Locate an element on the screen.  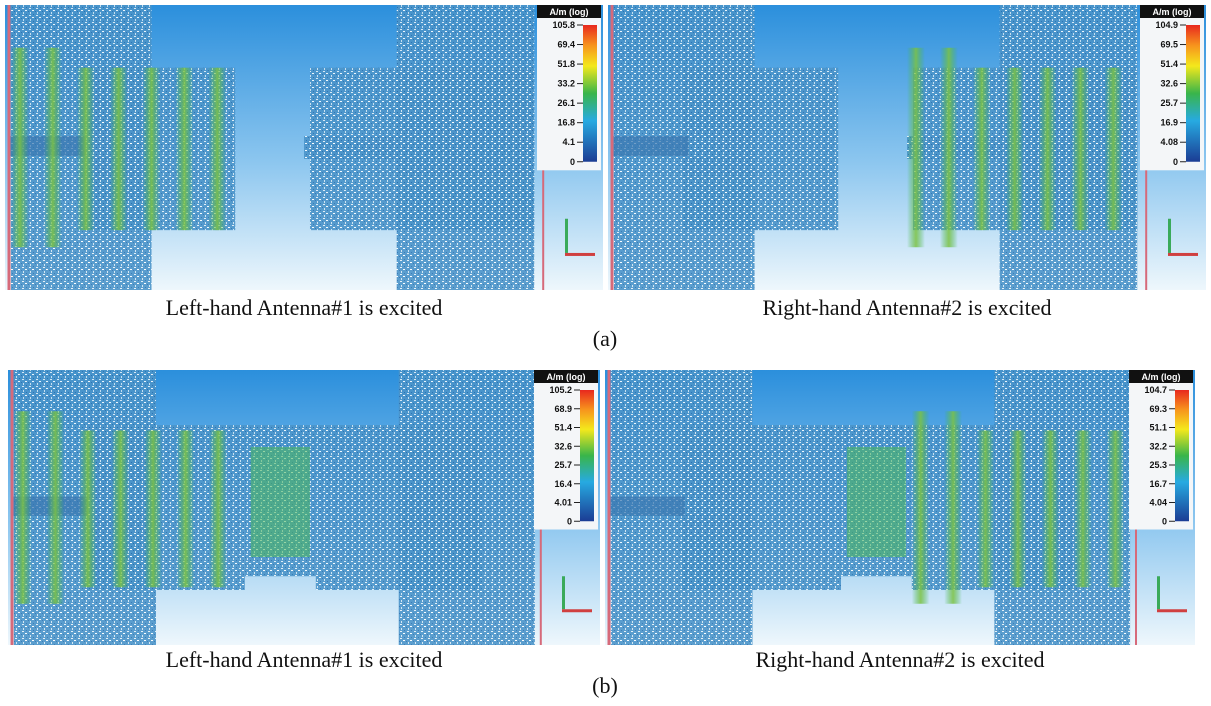
colorbar-tick-label: 105.8 is located at coordinates (563, 25).